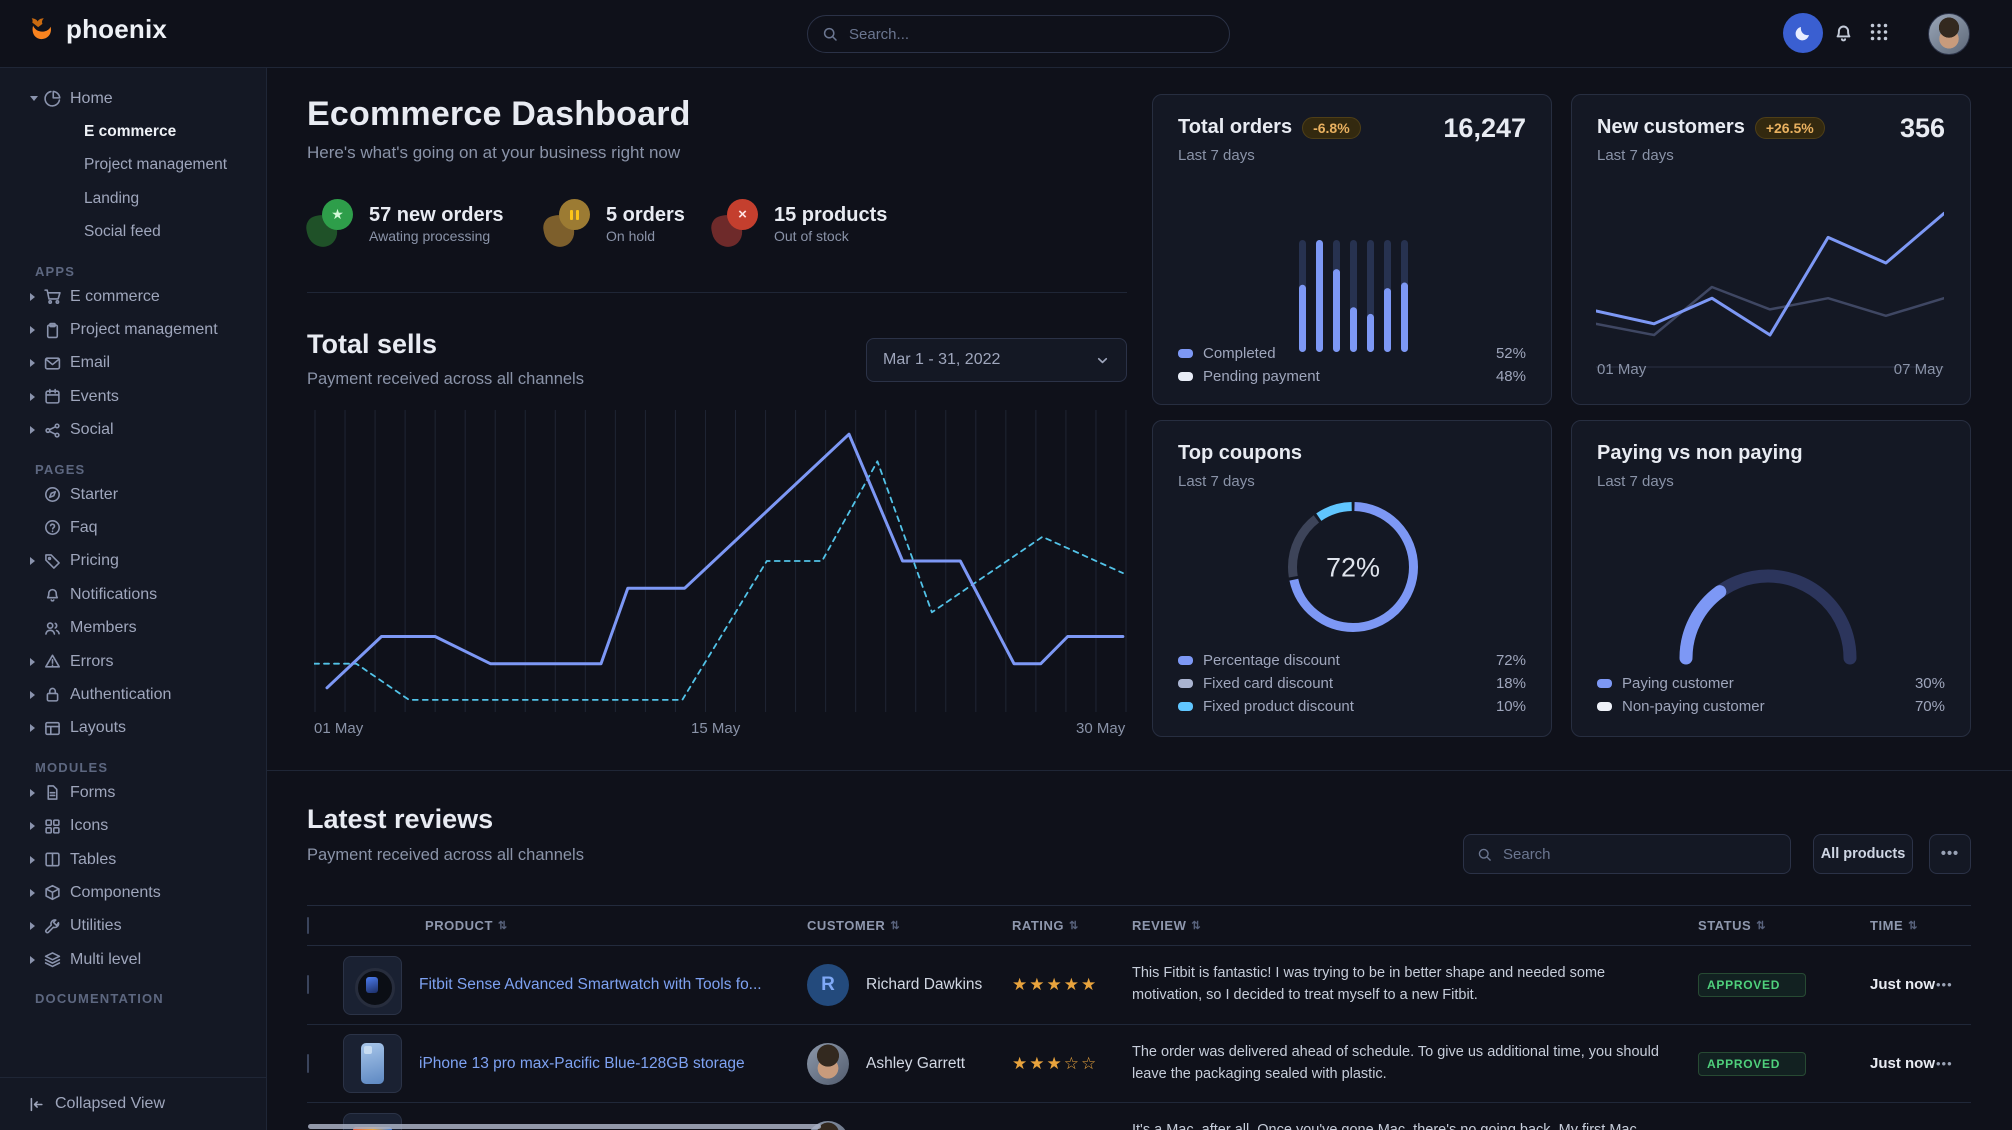  What do you see at coordinates (133, 926) in the screenshot?
I see `sidebar-item-utilities: Utilities` at bounding box center [133, 926].